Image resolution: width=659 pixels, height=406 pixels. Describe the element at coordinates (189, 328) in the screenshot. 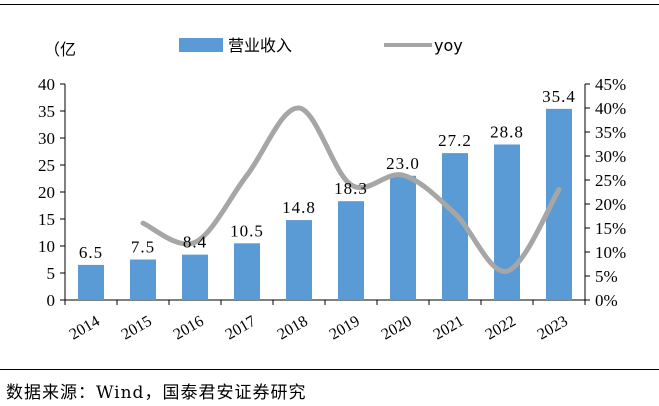

I see `x-tick-label: 2016` at that location.